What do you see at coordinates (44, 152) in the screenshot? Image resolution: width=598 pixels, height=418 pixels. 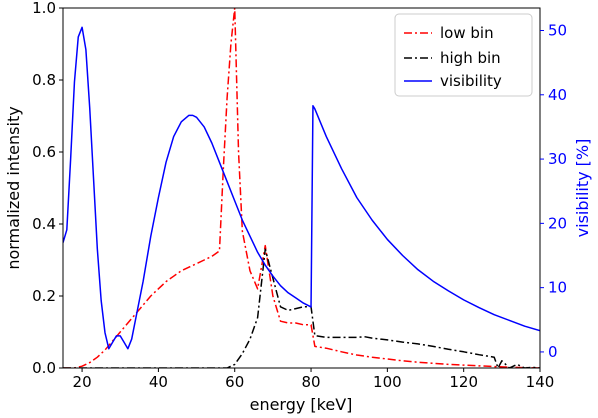 I see `y-tick-label: 0.6` at bounding box center [44, 152].